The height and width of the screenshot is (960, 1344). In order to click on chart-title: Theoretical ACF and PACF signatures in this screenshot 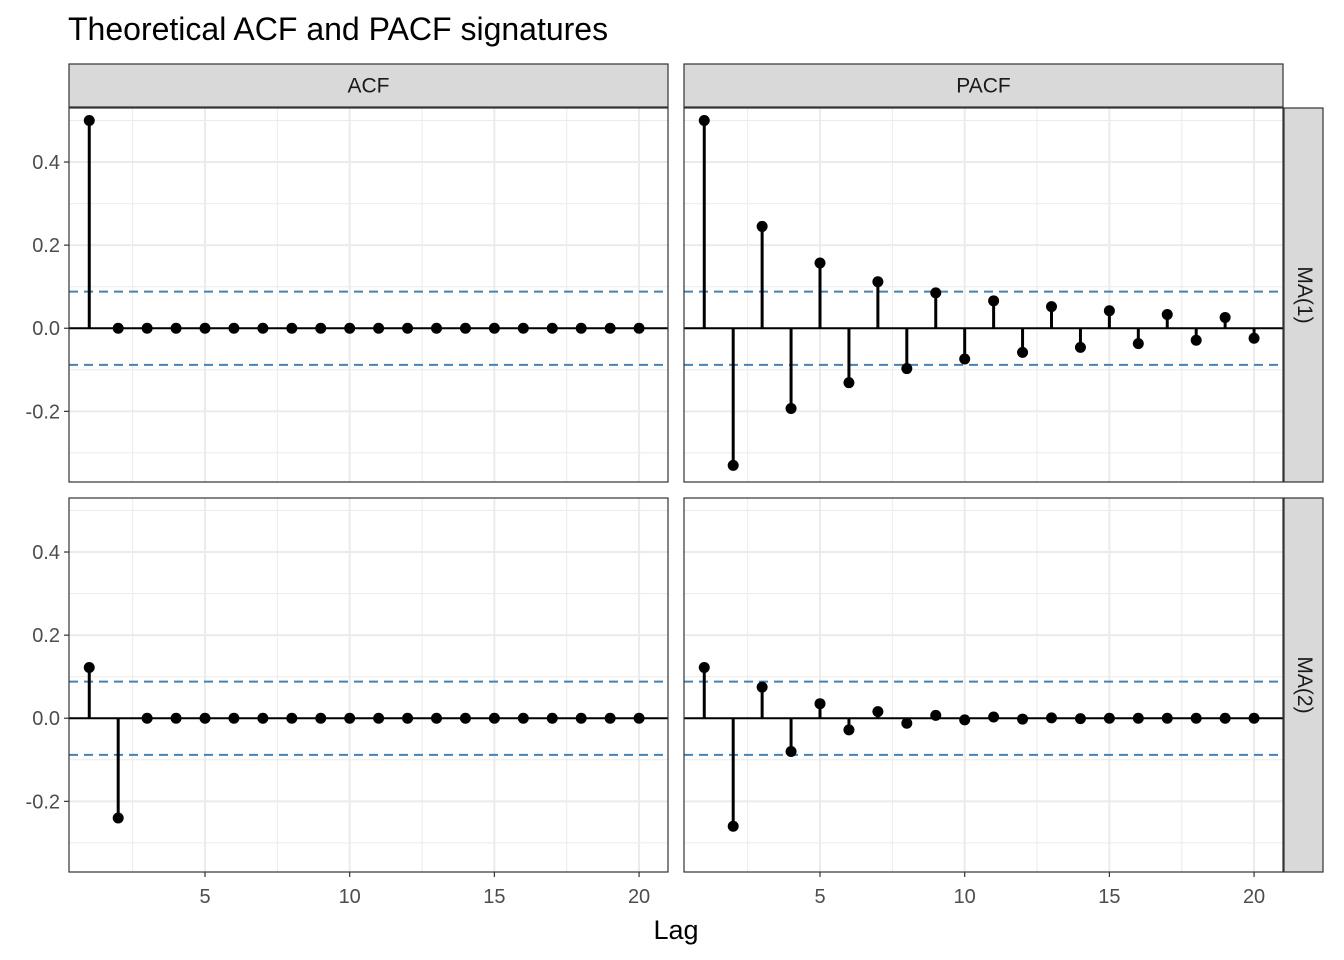, I will do `click(338, 29)`.